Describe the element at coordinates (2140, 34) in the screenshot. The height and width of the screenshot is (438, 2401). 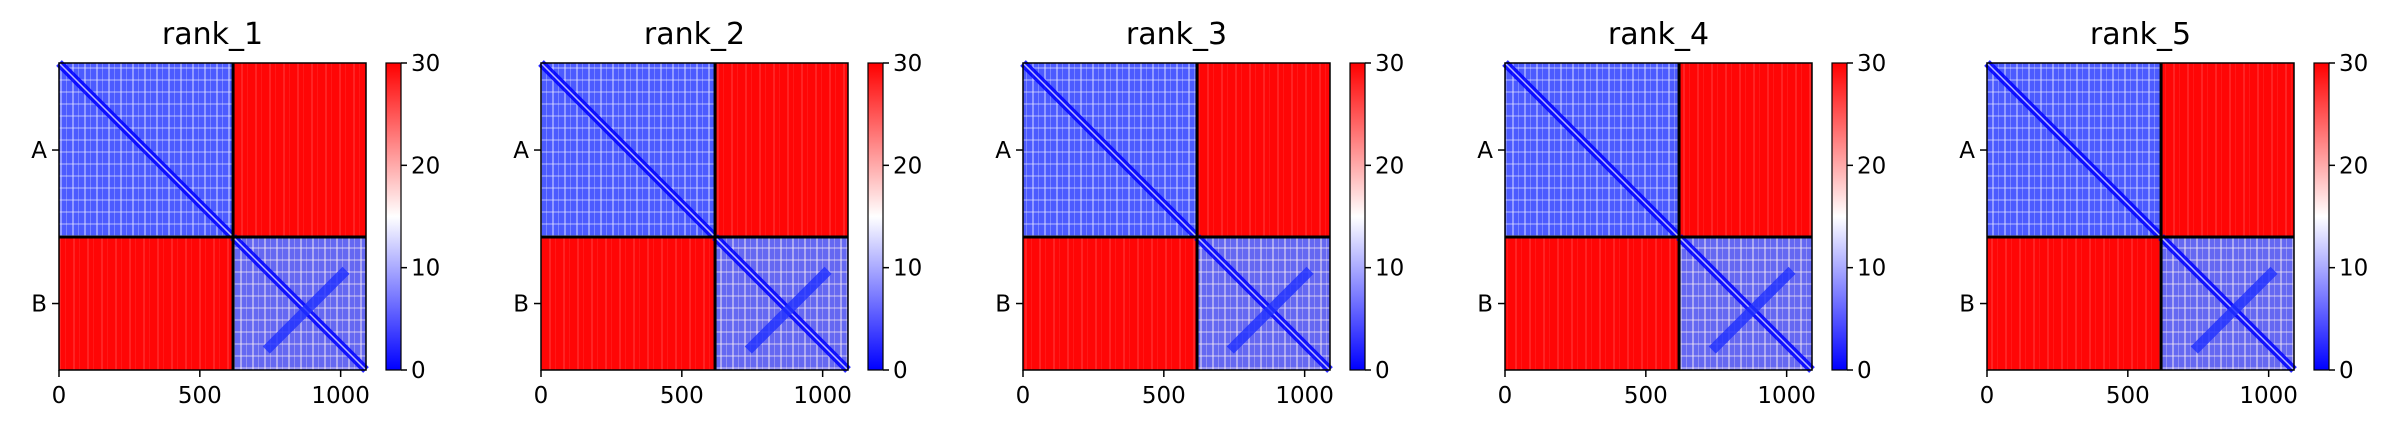
I see `panel-title: rank_5` at that location.